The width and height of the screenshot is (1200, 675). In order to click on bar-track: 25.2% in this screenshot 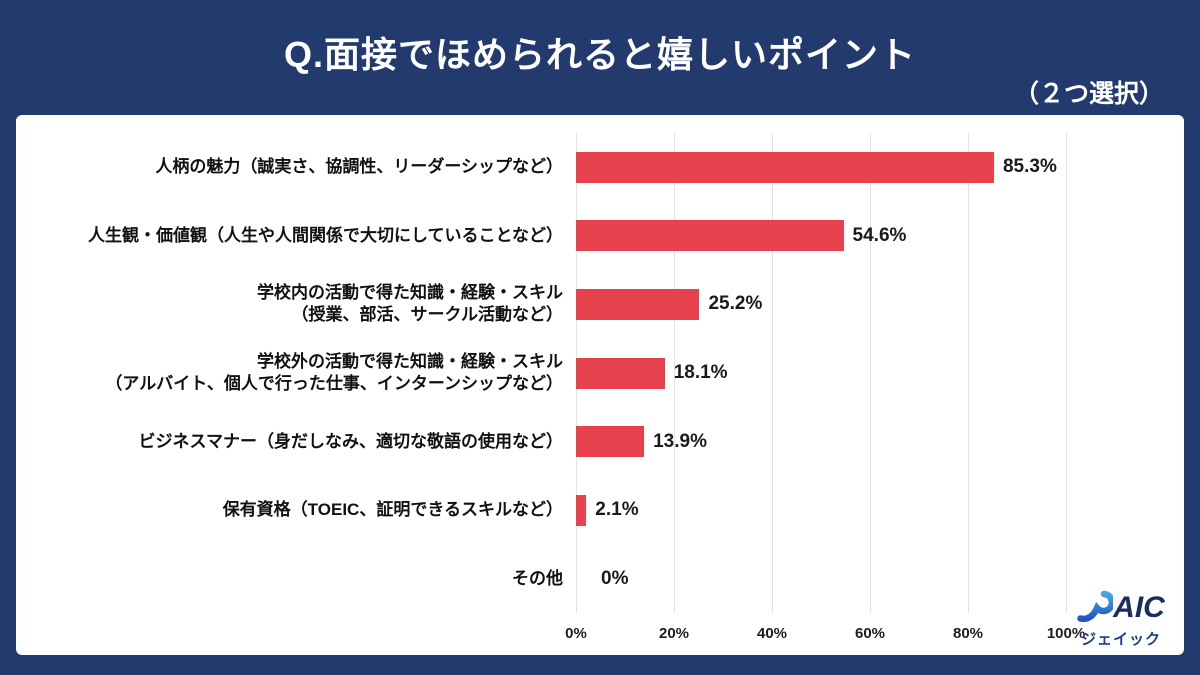, I will do `click(821, 304)`.